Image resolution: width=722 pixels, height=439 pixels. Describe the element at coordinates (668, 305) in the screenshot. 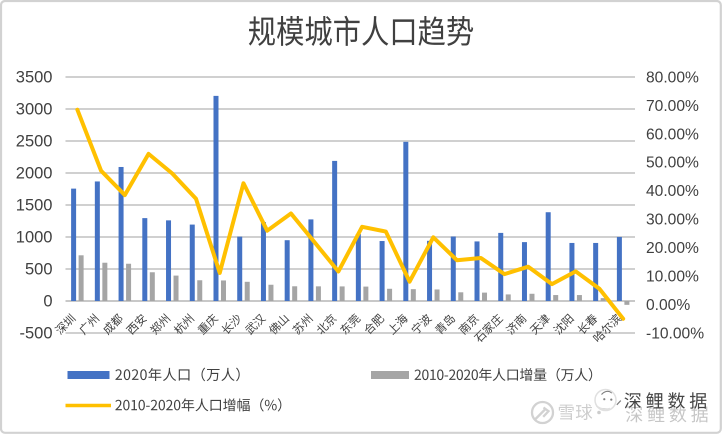

I see `svg-text: 0.00%` at that location.